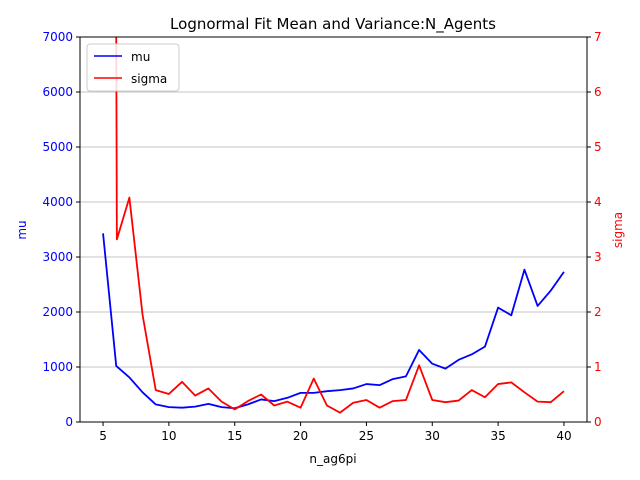 The width and height of the screenshot is (640, 480). What do you see at coordinates (598, 257) in the screenshot?
I see `y-right-tick-label: 3` at bounding box center [598, 257].